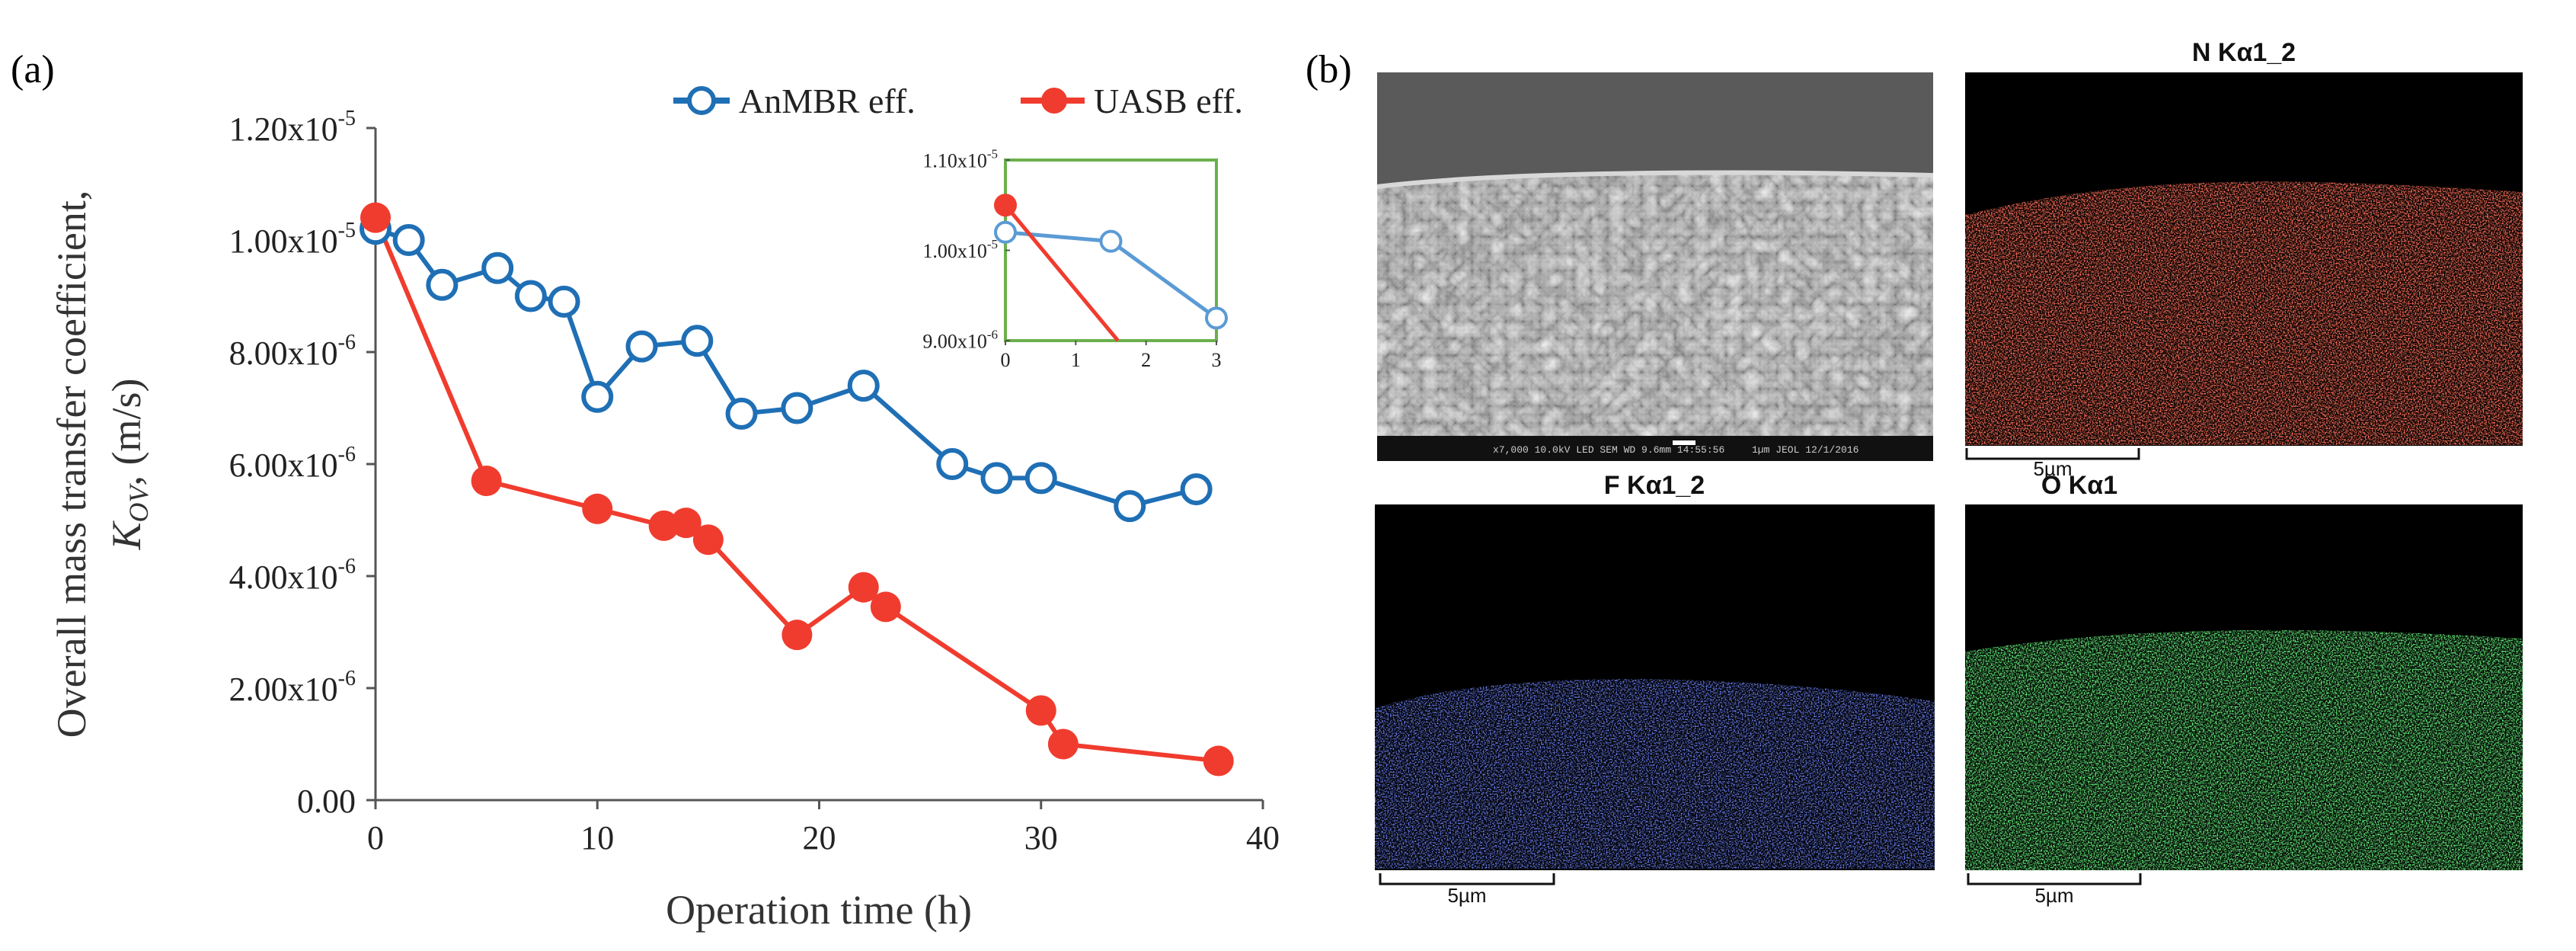 This screenshot has width=2576, height=951. I want to click on inset-ticks: 0 1 2 39.00x10-61.00x10-51.10x10-5, so click(1071, 259).